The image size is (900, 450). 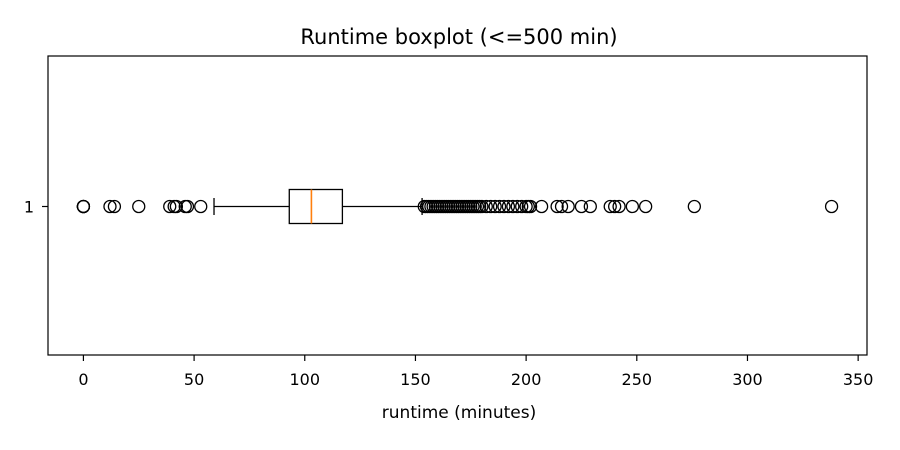 What do you see at coordinates (475, 372) in the screenshot?
I see `x-axis-ticks: 0 50 100 150 200 250 300 350` at bounding box center [475, 372].